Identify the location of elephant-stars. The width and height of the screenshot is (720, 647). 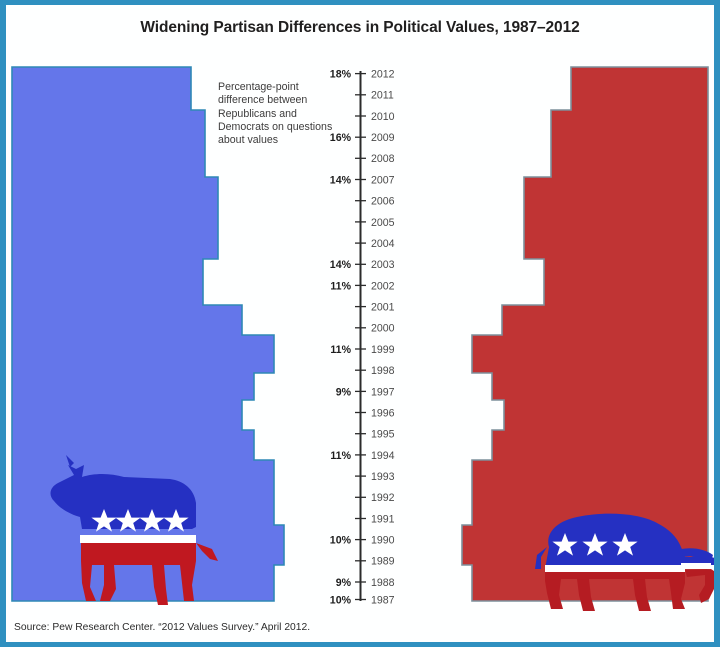
(595, 544).